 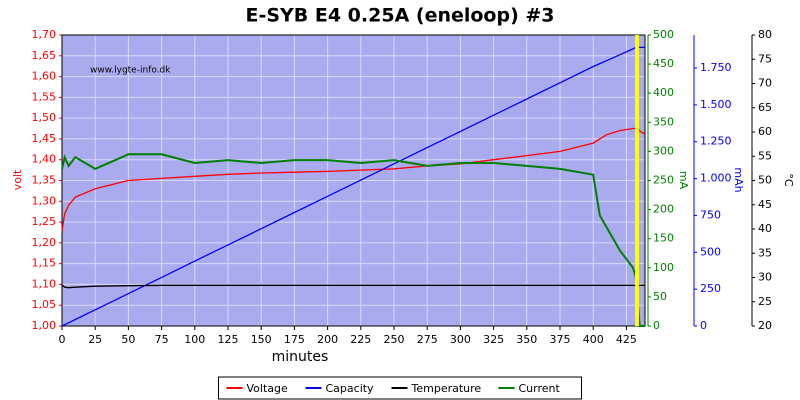 What do you see at coordinates (716, 67) in the screenshot?
I see `y3-tick-label: 1.750` at bounding box center [716, 67].